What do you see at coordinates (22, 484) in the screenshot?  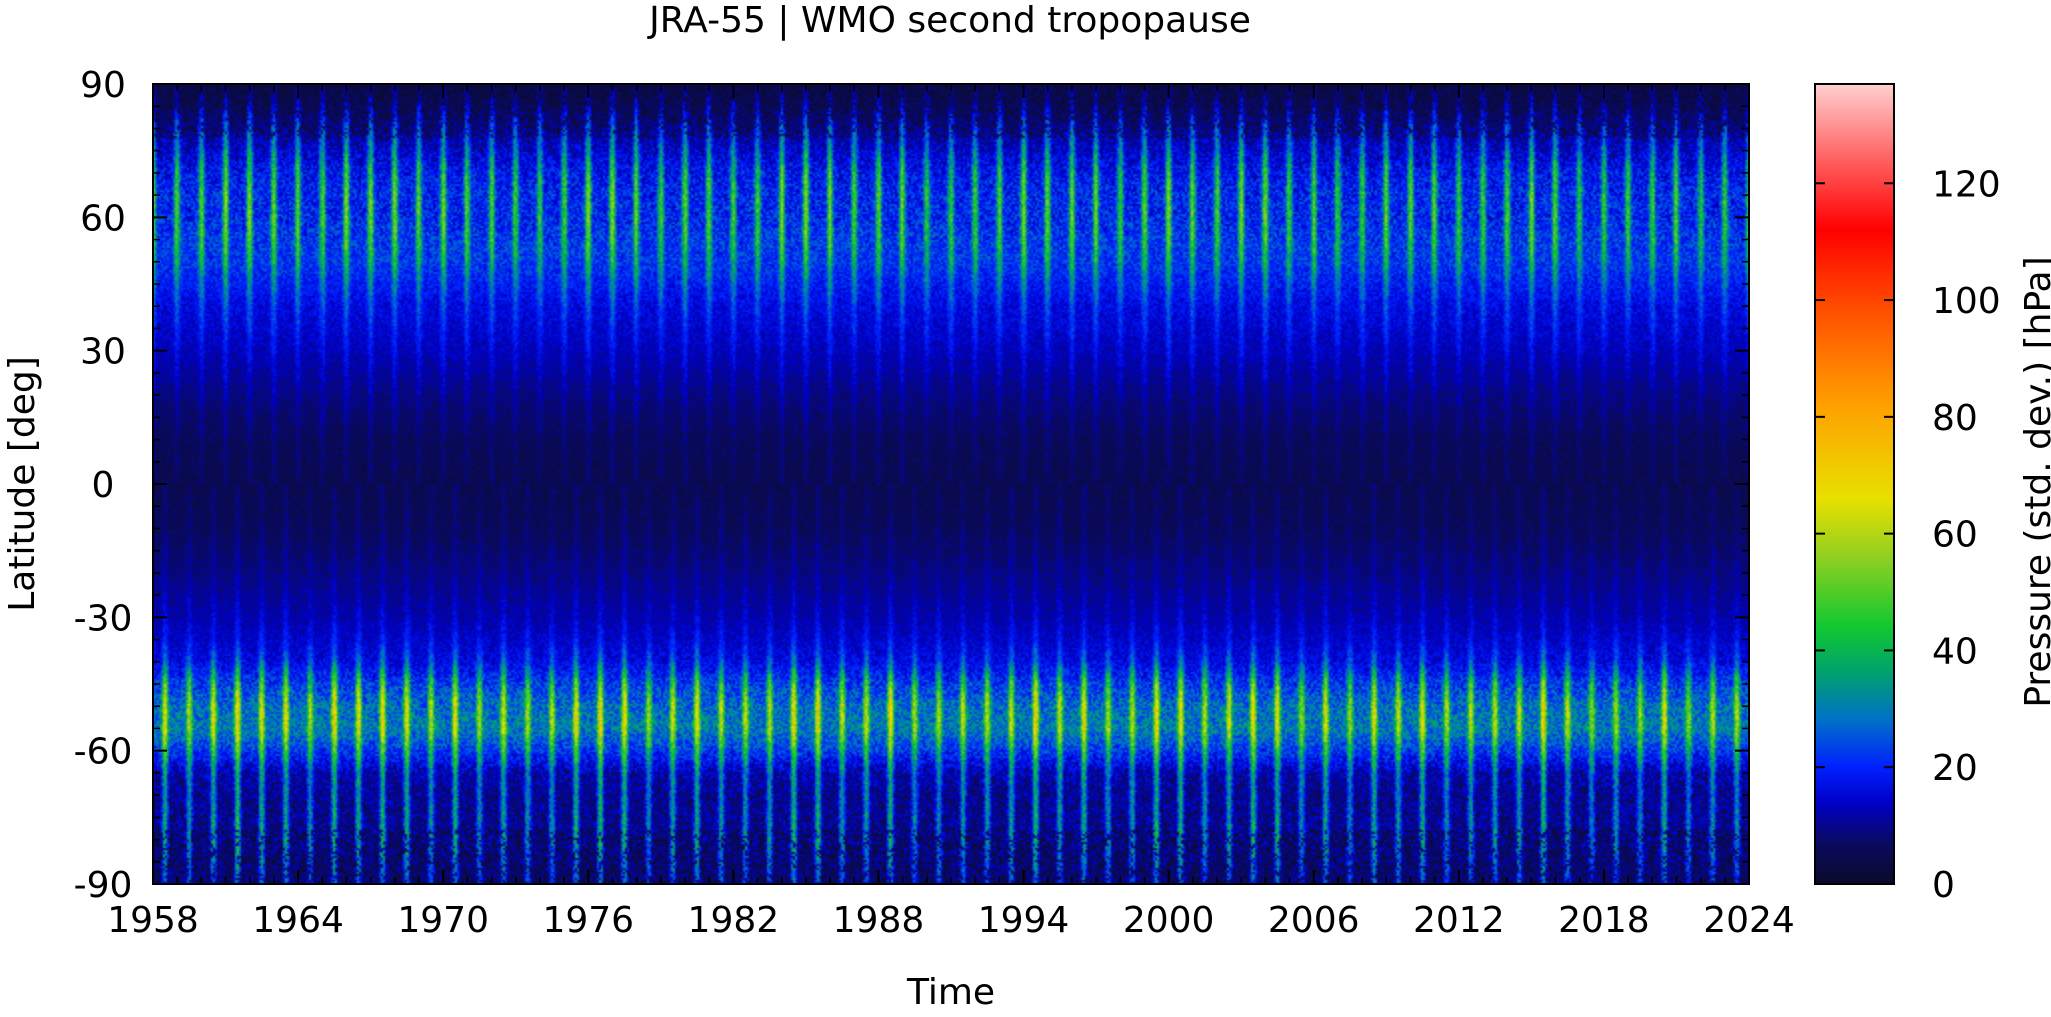 I see `y-axis-label: Latitude [deg]` at bounding box center [22, 484].